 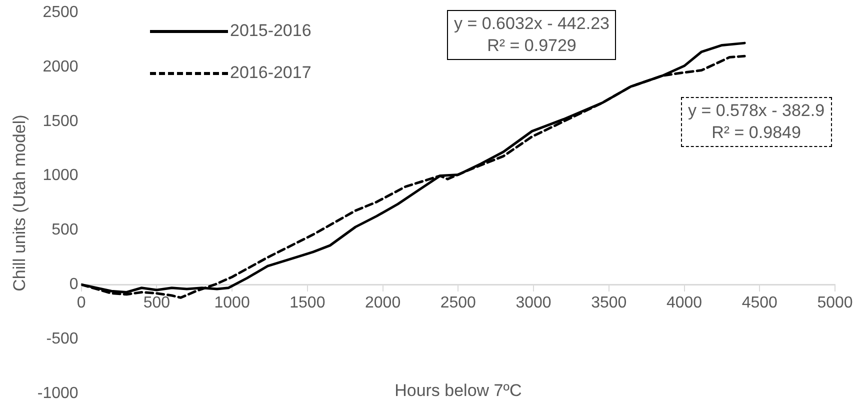 I want to click on annotation: y = 0.578x - 382.9 R² = 0.9849, so click(x=756, y=122).